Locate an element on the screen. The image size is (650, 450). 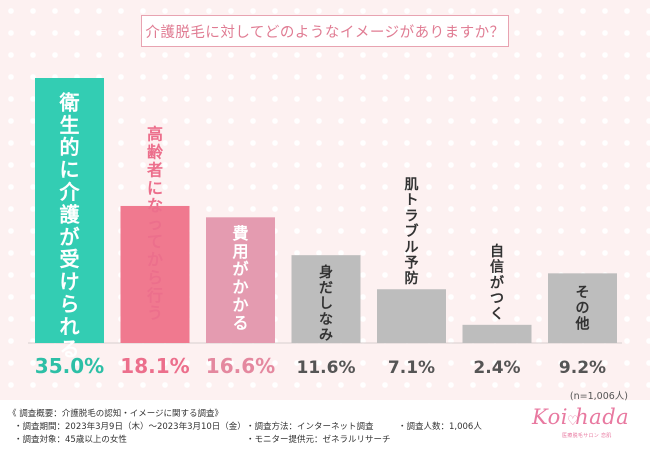
category-label-5: 肌トラブル予防 is located at coordinates (412, 232).